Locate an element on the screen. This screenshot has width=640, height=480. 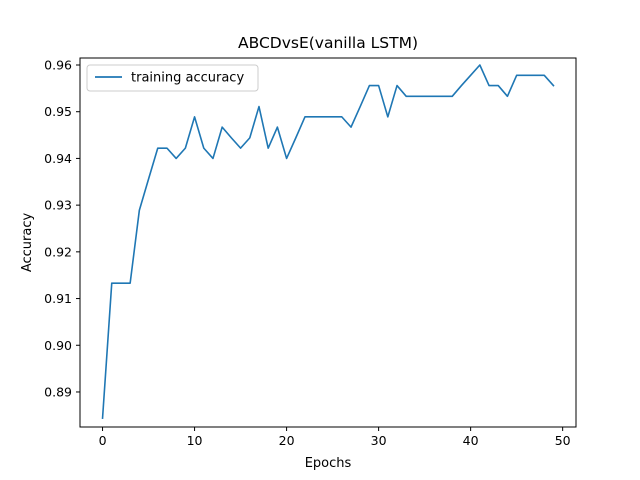
x-axis-label: Epochs is located at coordinates (328, 463).